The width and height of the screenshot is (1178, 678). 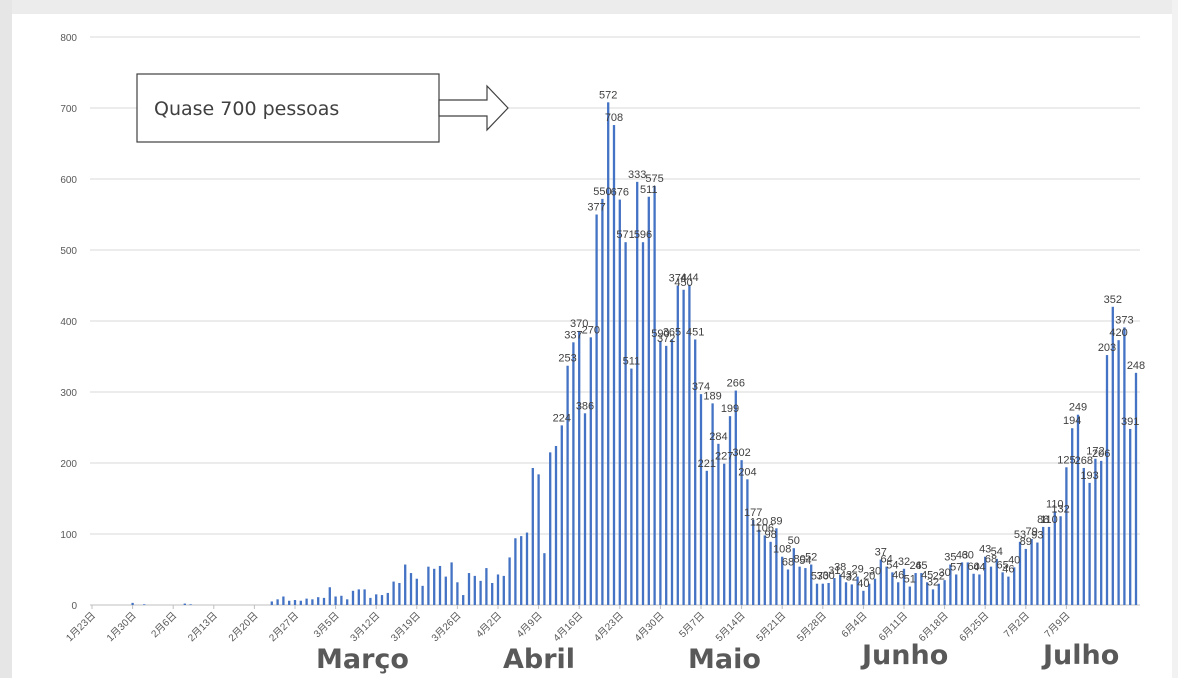 What do you see at coordinates (1080, 655) in the screenshot?
I see `month-label: Julho` at bounding box center [1080, 655].